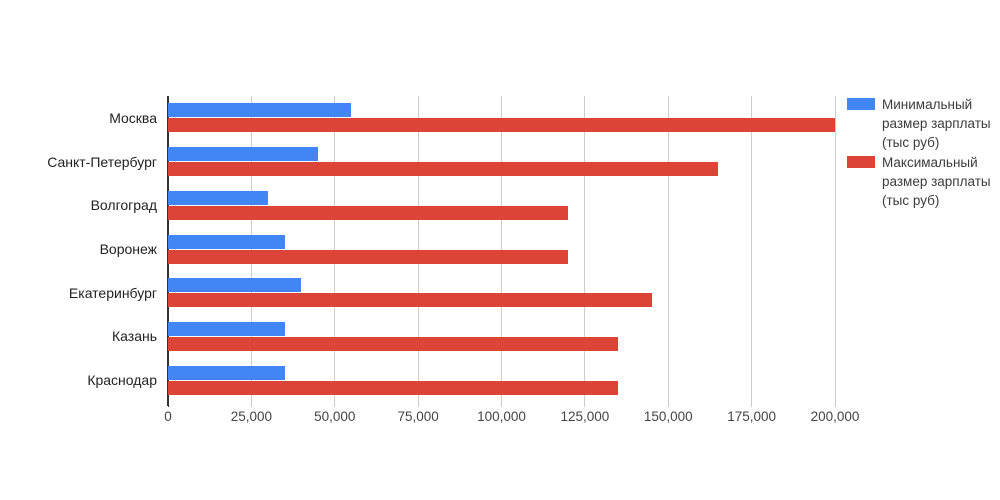 The image size is (1000, 500). What do you see at coordinates (501, 416) in the screenshot?
I see `x-tick-label: 100,000` at bounding box center [501, 416].